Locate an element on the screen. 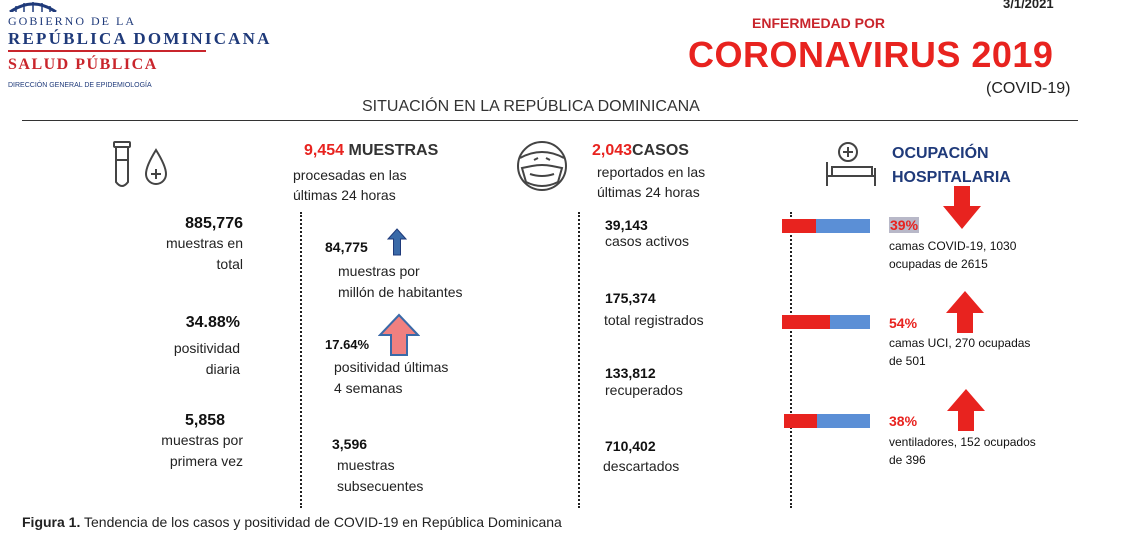 Image resolution: width=1126 pixels, height=538 pixels. direccion-label: DIRECCIÓN GENERAL DE EPIDEMIOLOGÍA is located at coordinates (80, 85).